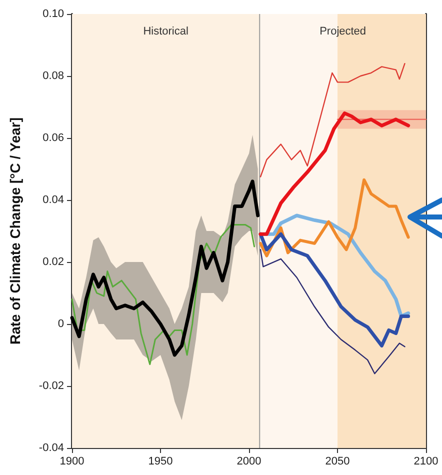  What do you see at coordinates (51, 386) in the screenshot?
I see `y-tick-label: -0.02` at bounding box center [51, 386].